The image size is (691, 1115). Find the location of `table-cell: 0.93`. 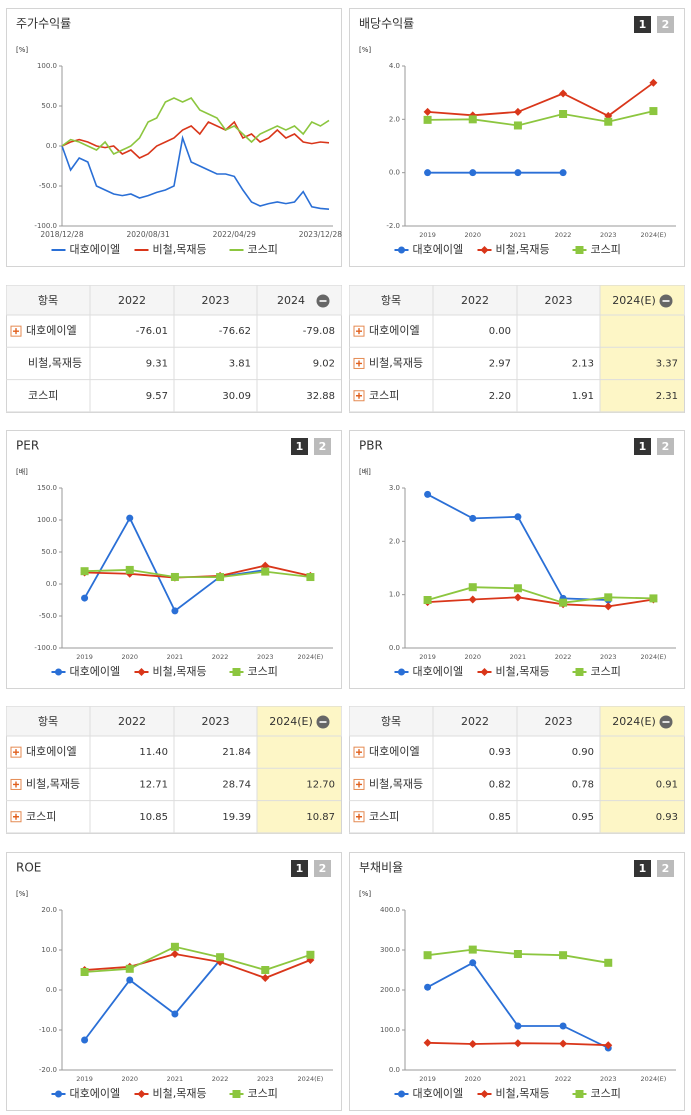

table-cell: 0.93 is located at coordinates (500, 752).